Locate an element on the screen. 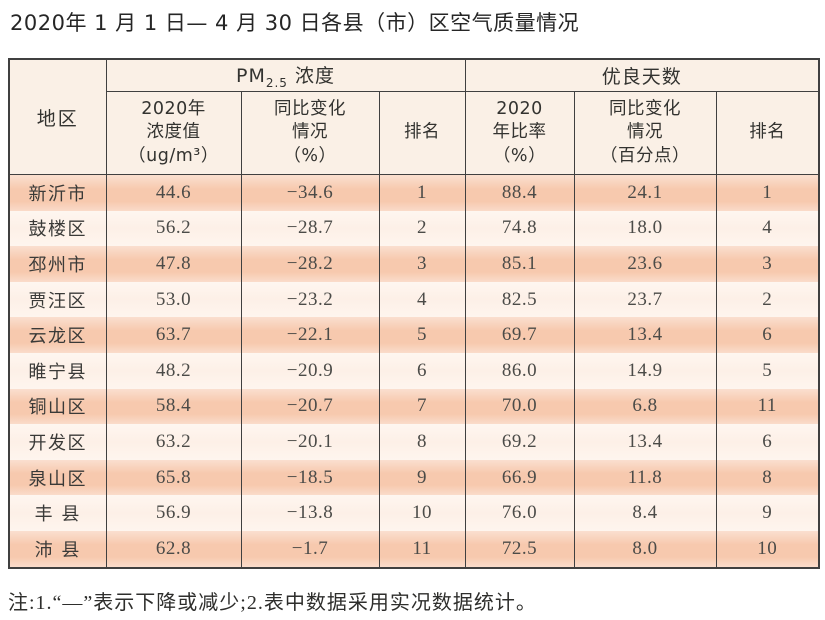  value-cell: −22.1 is located at coordinates (310, 335).